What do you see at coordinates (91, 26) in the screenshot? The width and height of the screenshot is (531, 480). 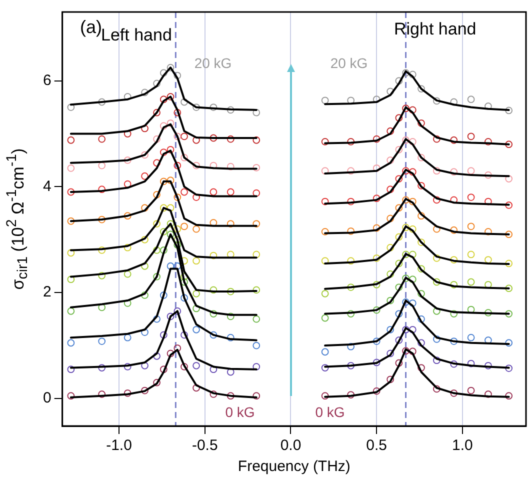 I see `annotation: (a)` at bounding box center [91, 26].